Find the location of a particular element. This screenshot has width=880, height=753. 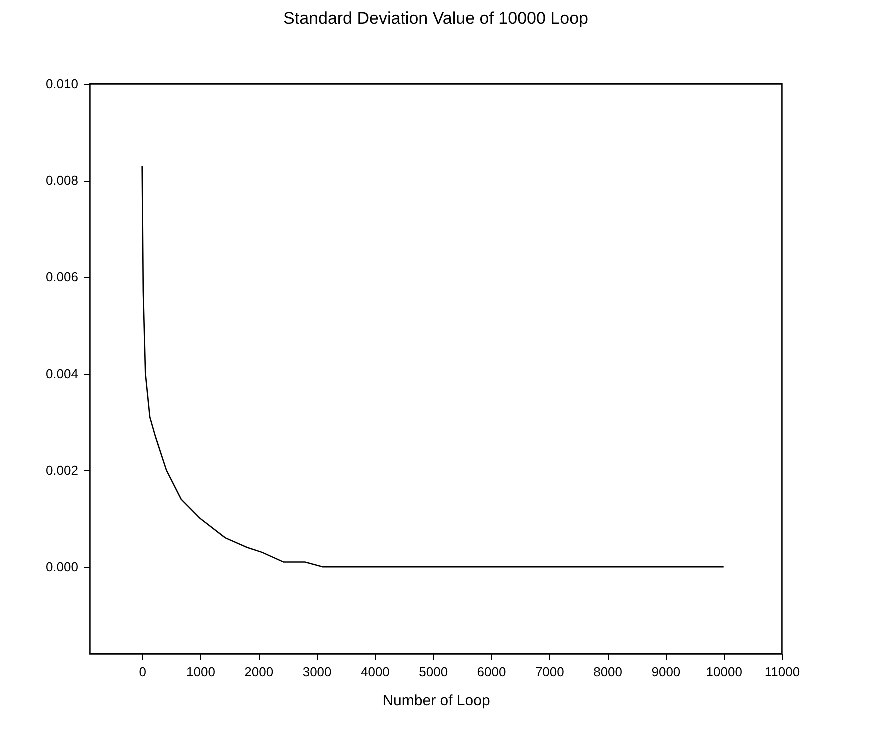

x-tick-label: 3000 is located at coordinates (317, 672).